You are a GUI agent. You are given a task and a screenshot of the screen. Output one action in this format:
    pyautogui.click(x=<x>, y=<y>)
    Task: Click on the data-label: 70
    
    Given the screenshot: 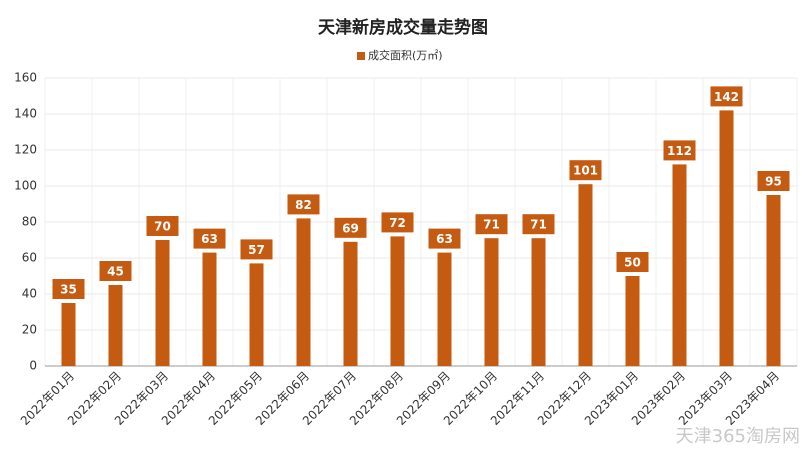 What is the action you would take?
    pyautogui.click(x=162, y=227)
    